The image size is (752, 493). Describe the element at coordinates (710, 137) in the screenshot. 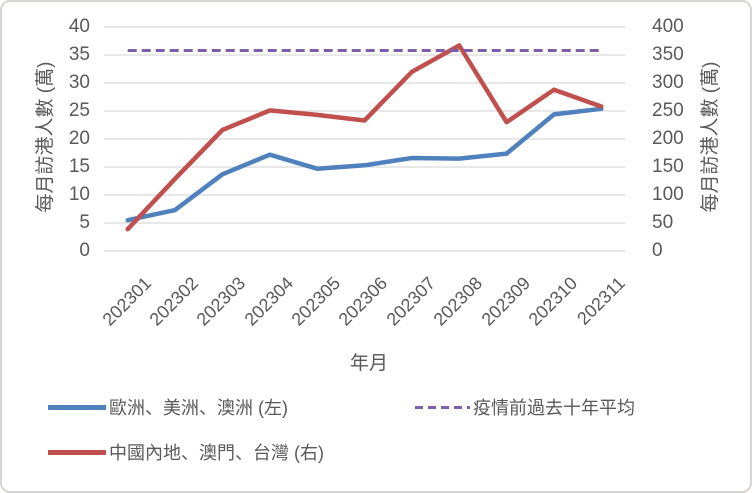

I see `right-axis-title: 每月訪港人數 (萬)` at that location.